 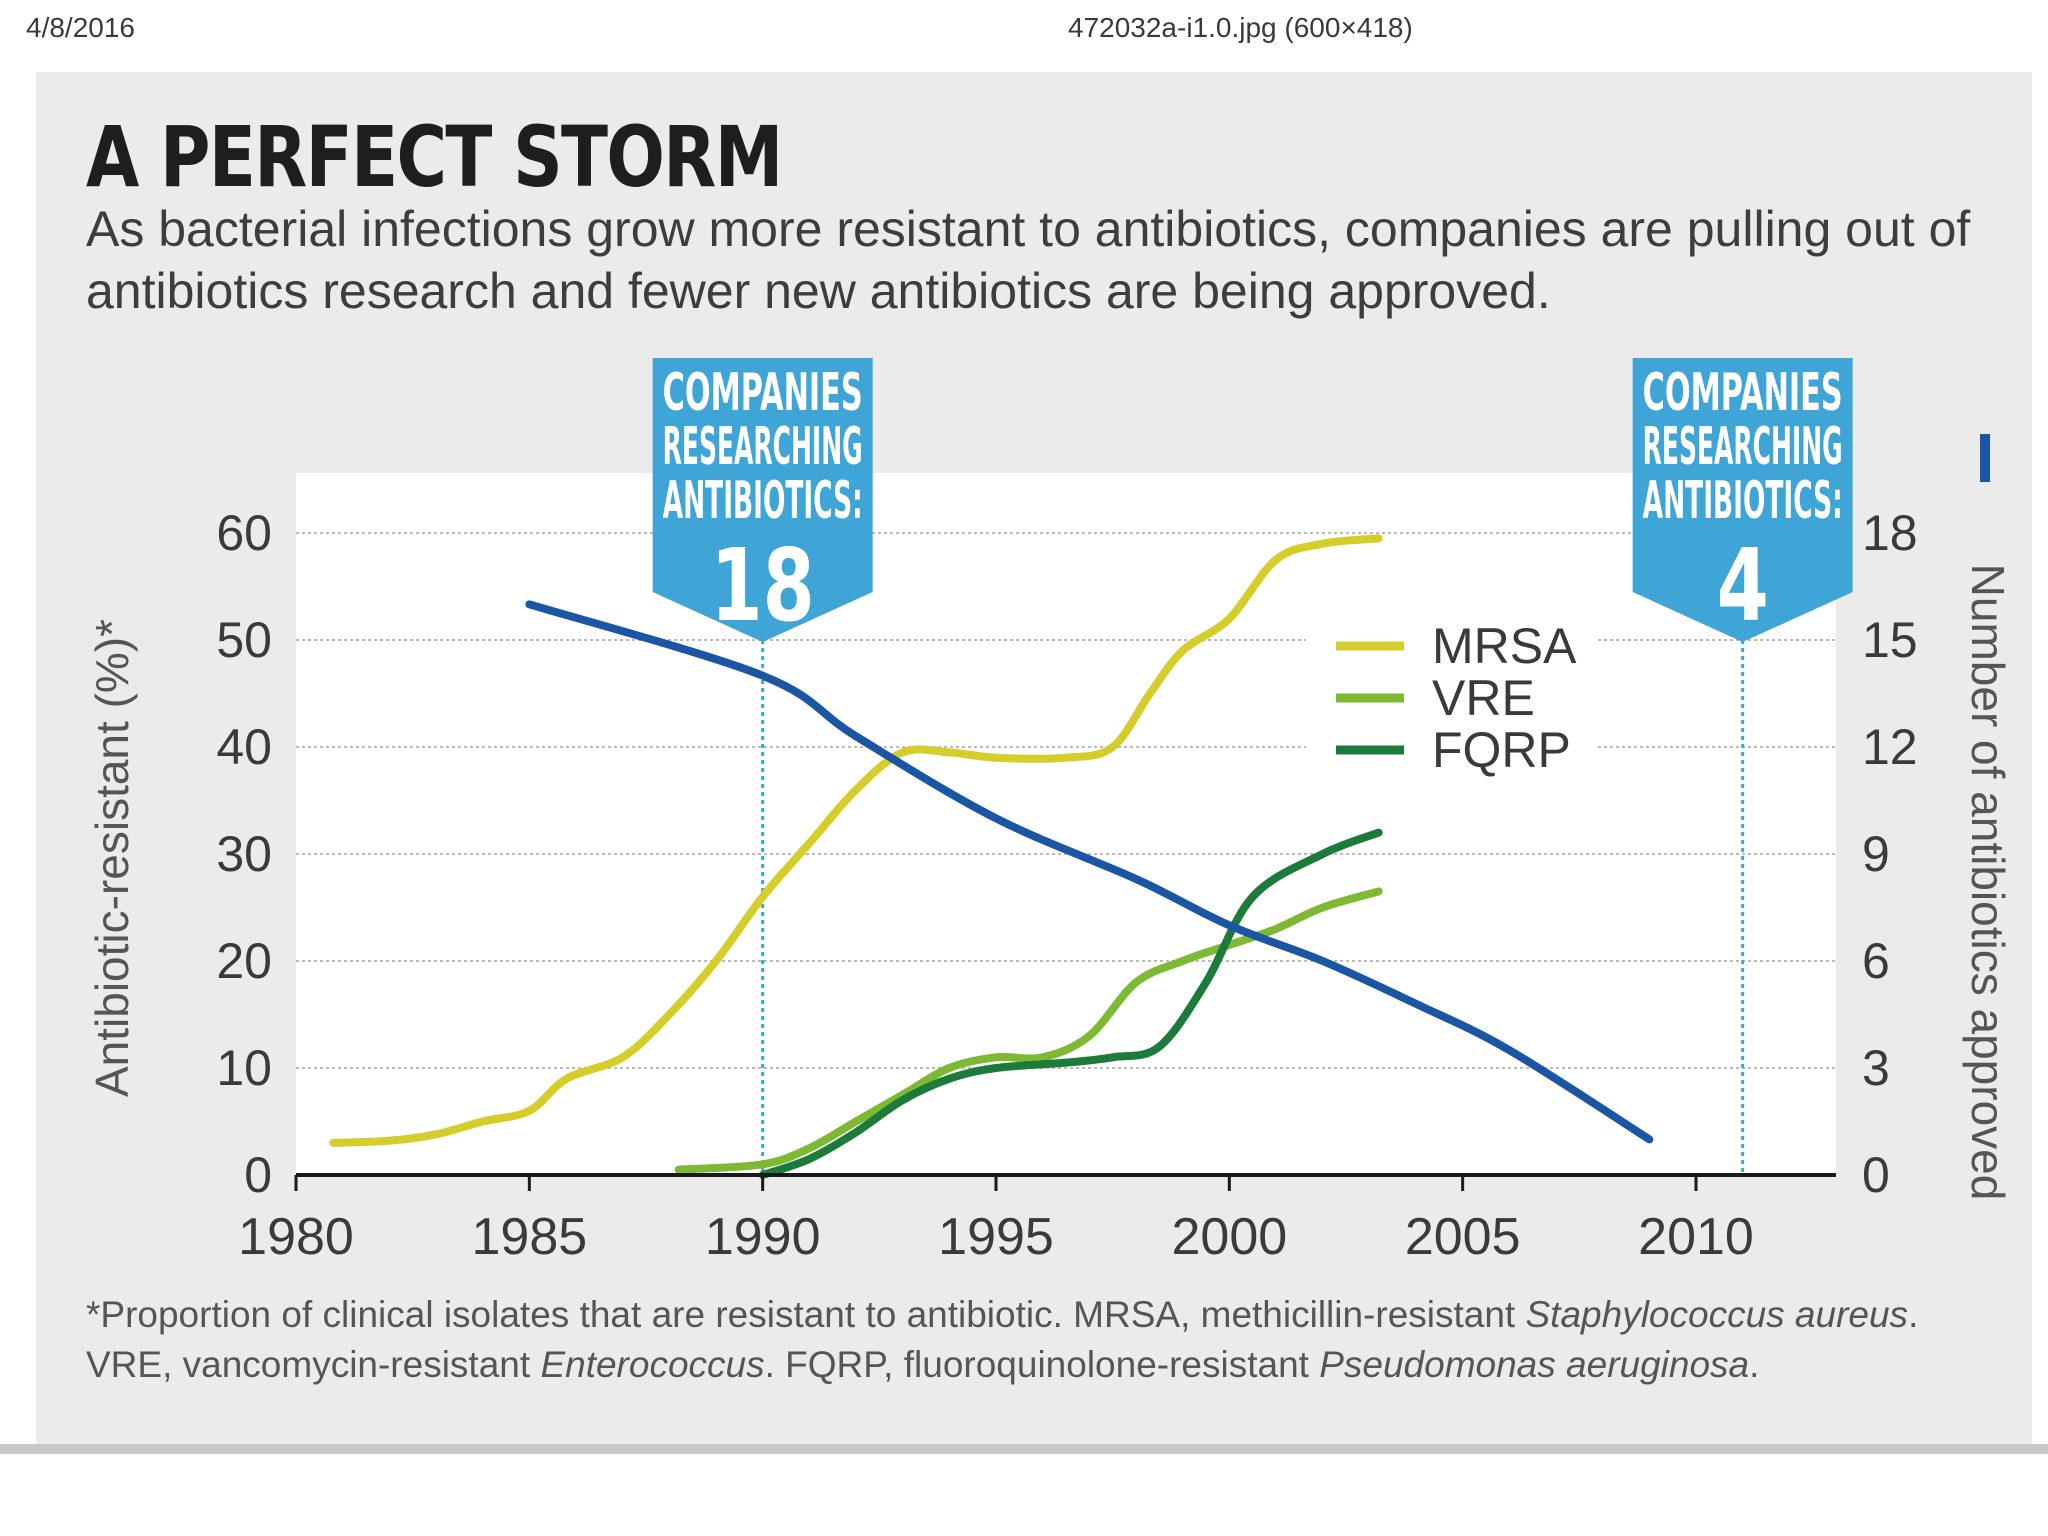 I want to click on x-tick-label: 1990, so click(x=763, y=1237).